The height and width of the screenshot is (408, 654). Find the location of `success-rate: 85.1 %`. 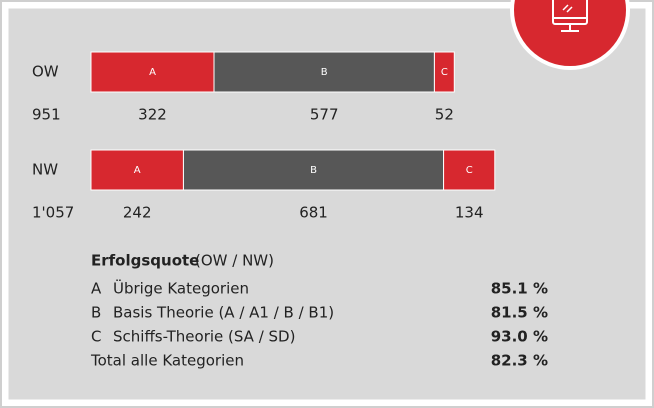

success-rate: 85.1 % is located at coordinates (519, 289).